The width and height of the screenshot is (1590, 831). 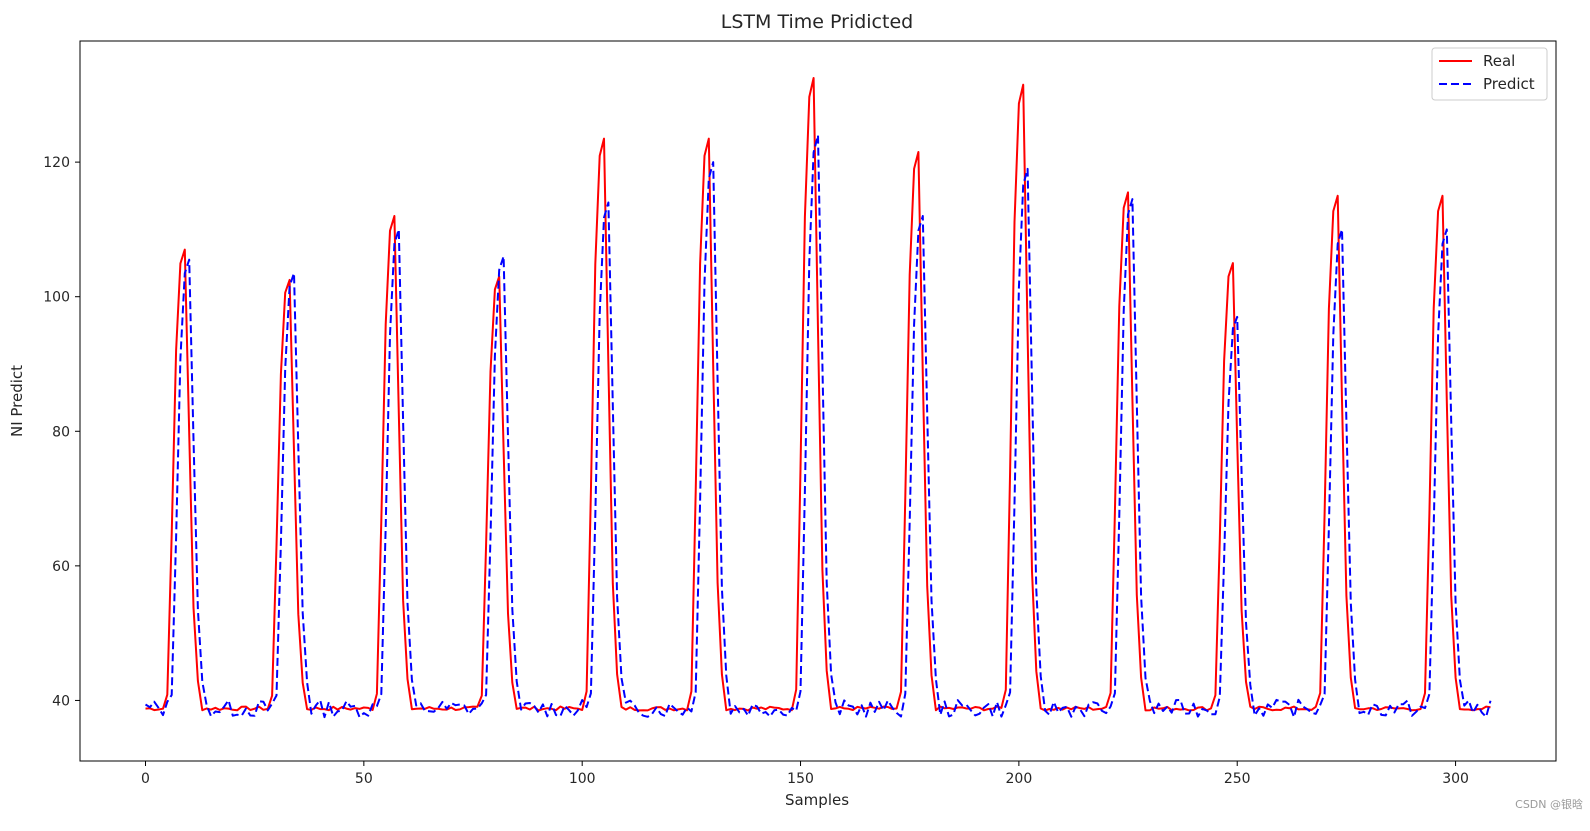 What do you see at coordinates (1499, 61) in the screenshot?
I see `legend-real-label: Real` at bounding box center [1499, 61].